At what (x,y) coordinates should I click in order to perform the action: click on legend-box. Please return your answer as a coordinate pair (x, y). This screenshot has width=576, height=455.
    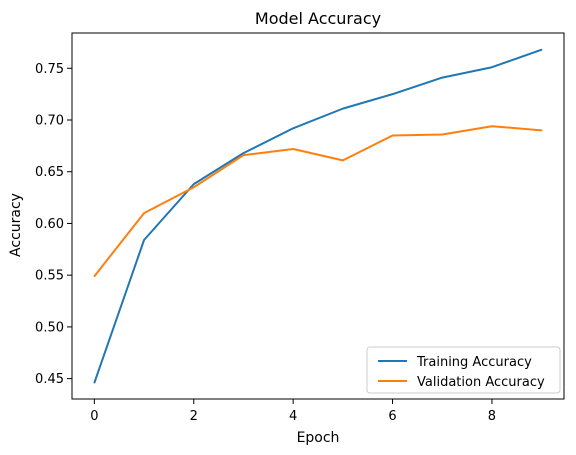
    Looking at the image, I should click on (463, 370).